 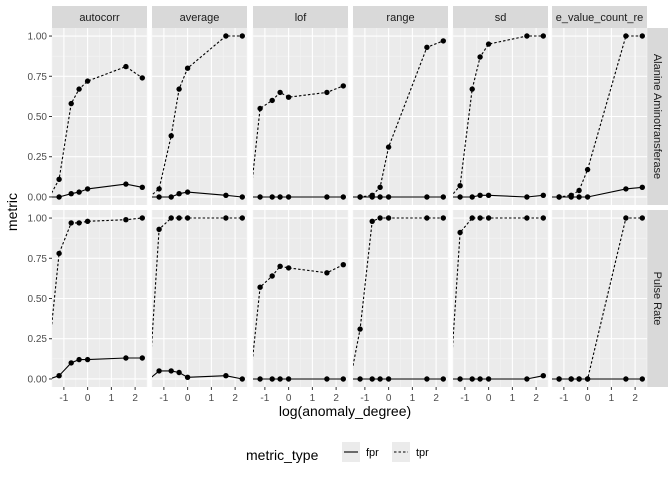 I want to click on y-tick-label: 0.75, so click(x=38, y=259).